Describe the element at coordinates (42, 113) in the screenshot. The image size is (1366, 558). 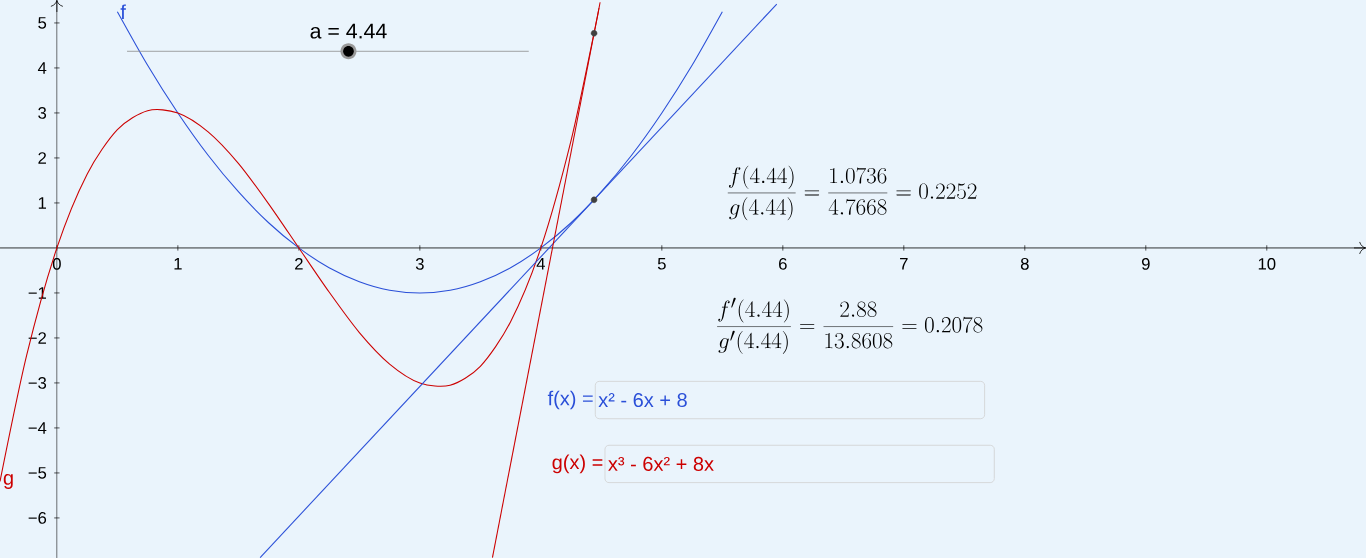
I see `y-tick-label: 3` at that location.